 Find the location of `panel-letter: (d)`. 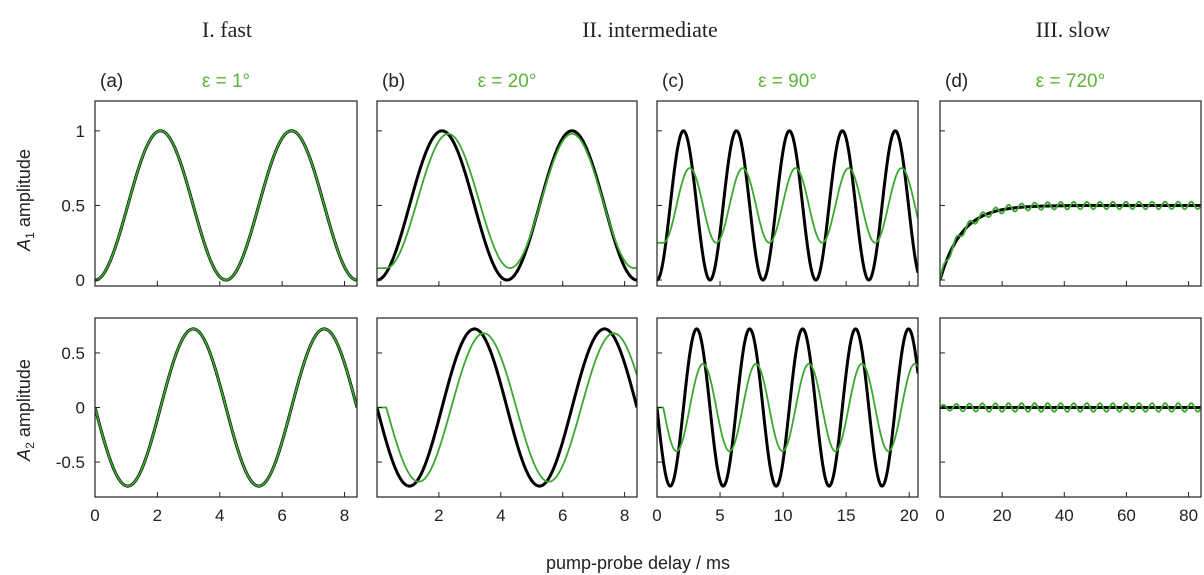

panel-letter: (d) is located at coordinates (956, 81).